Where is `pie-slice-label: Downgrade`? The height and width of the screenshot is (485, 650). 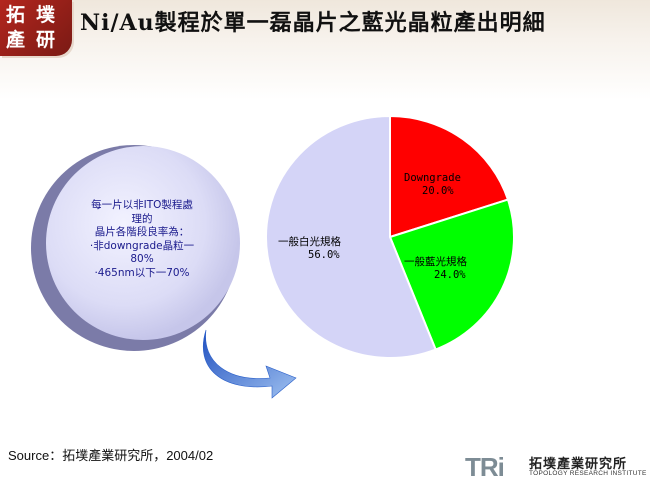
pie-slice-label: Downgrade is located at coordinates (432, 178).